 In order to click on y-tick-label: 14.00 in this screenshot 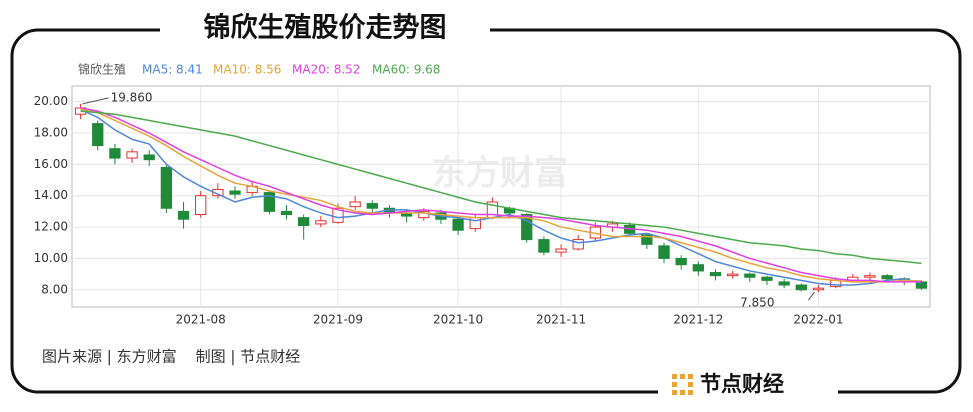, I will do `click(51, 195)`.